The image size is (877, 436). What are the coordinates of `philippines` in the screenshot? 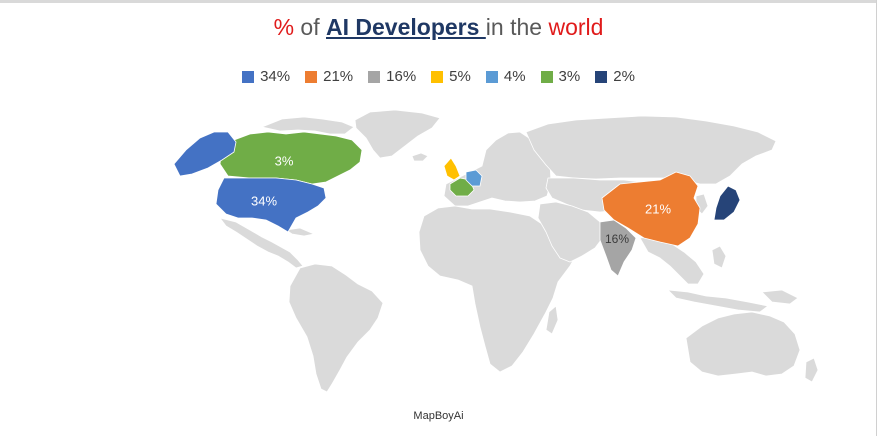 It's located at (719, 257).